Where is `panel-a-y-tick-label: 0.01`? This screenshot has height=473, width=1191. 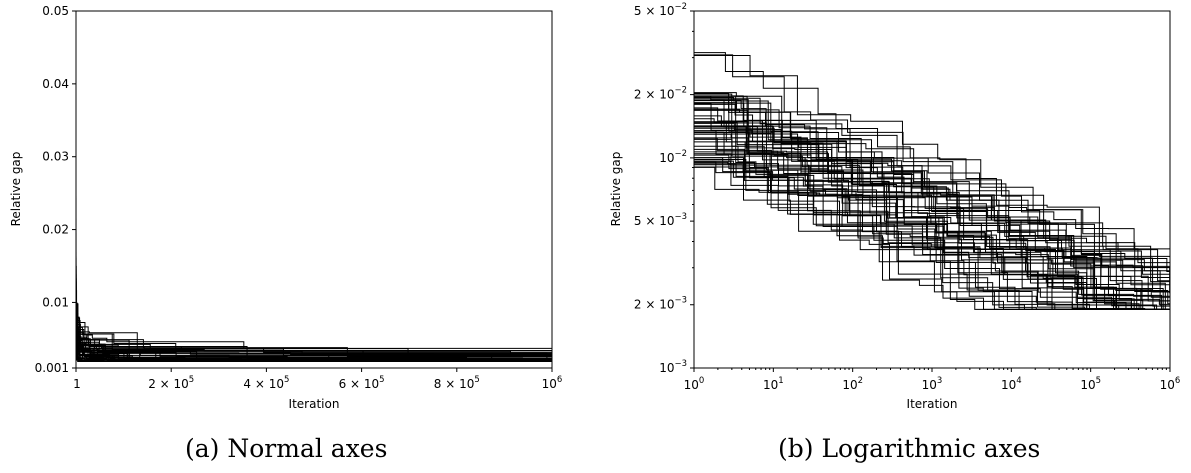
panel-a-y-tick-label: 0.01 is located at coordinates (55, 302).